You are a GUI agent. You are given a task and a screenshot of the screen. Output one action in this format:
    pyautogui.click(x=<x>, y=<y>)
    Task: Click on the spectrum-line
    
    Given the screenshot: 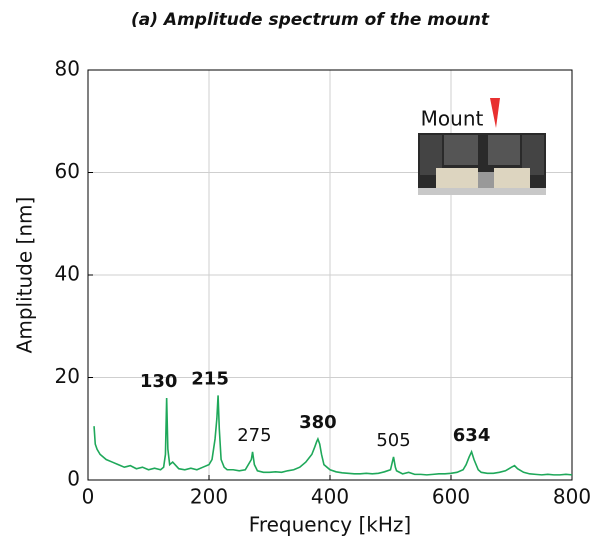 What is the action you would take?
    pyautogui.click(x=333, y=435)
    